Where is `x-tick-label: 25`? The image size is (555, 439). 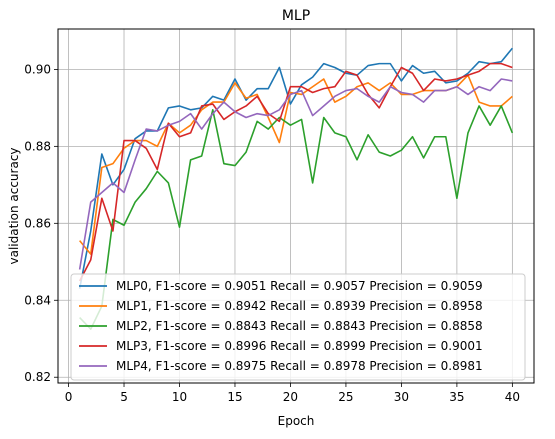
x-tick-label: 25 is located at coordinates (345, 397).